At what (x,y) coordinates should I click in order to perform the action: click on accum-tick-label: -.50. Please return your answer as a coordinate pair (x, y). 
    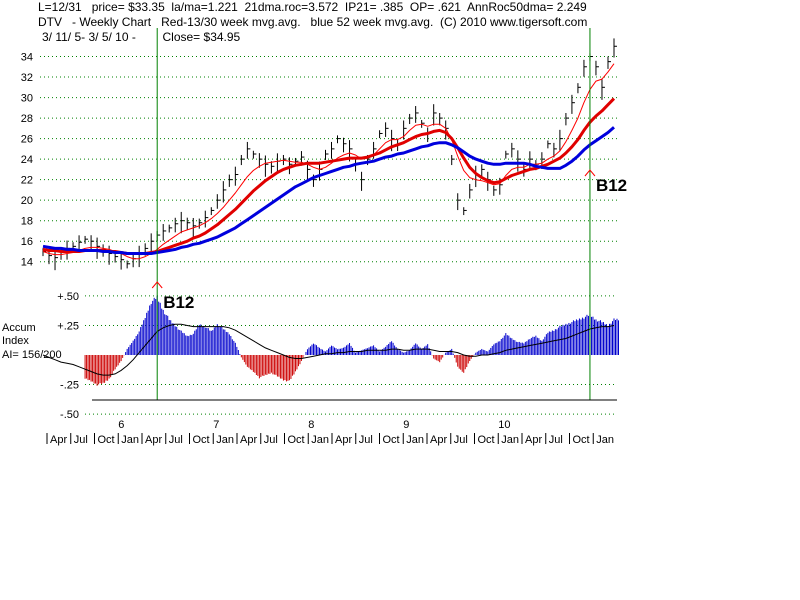
    Looking at the image, I should click on (69, 415).